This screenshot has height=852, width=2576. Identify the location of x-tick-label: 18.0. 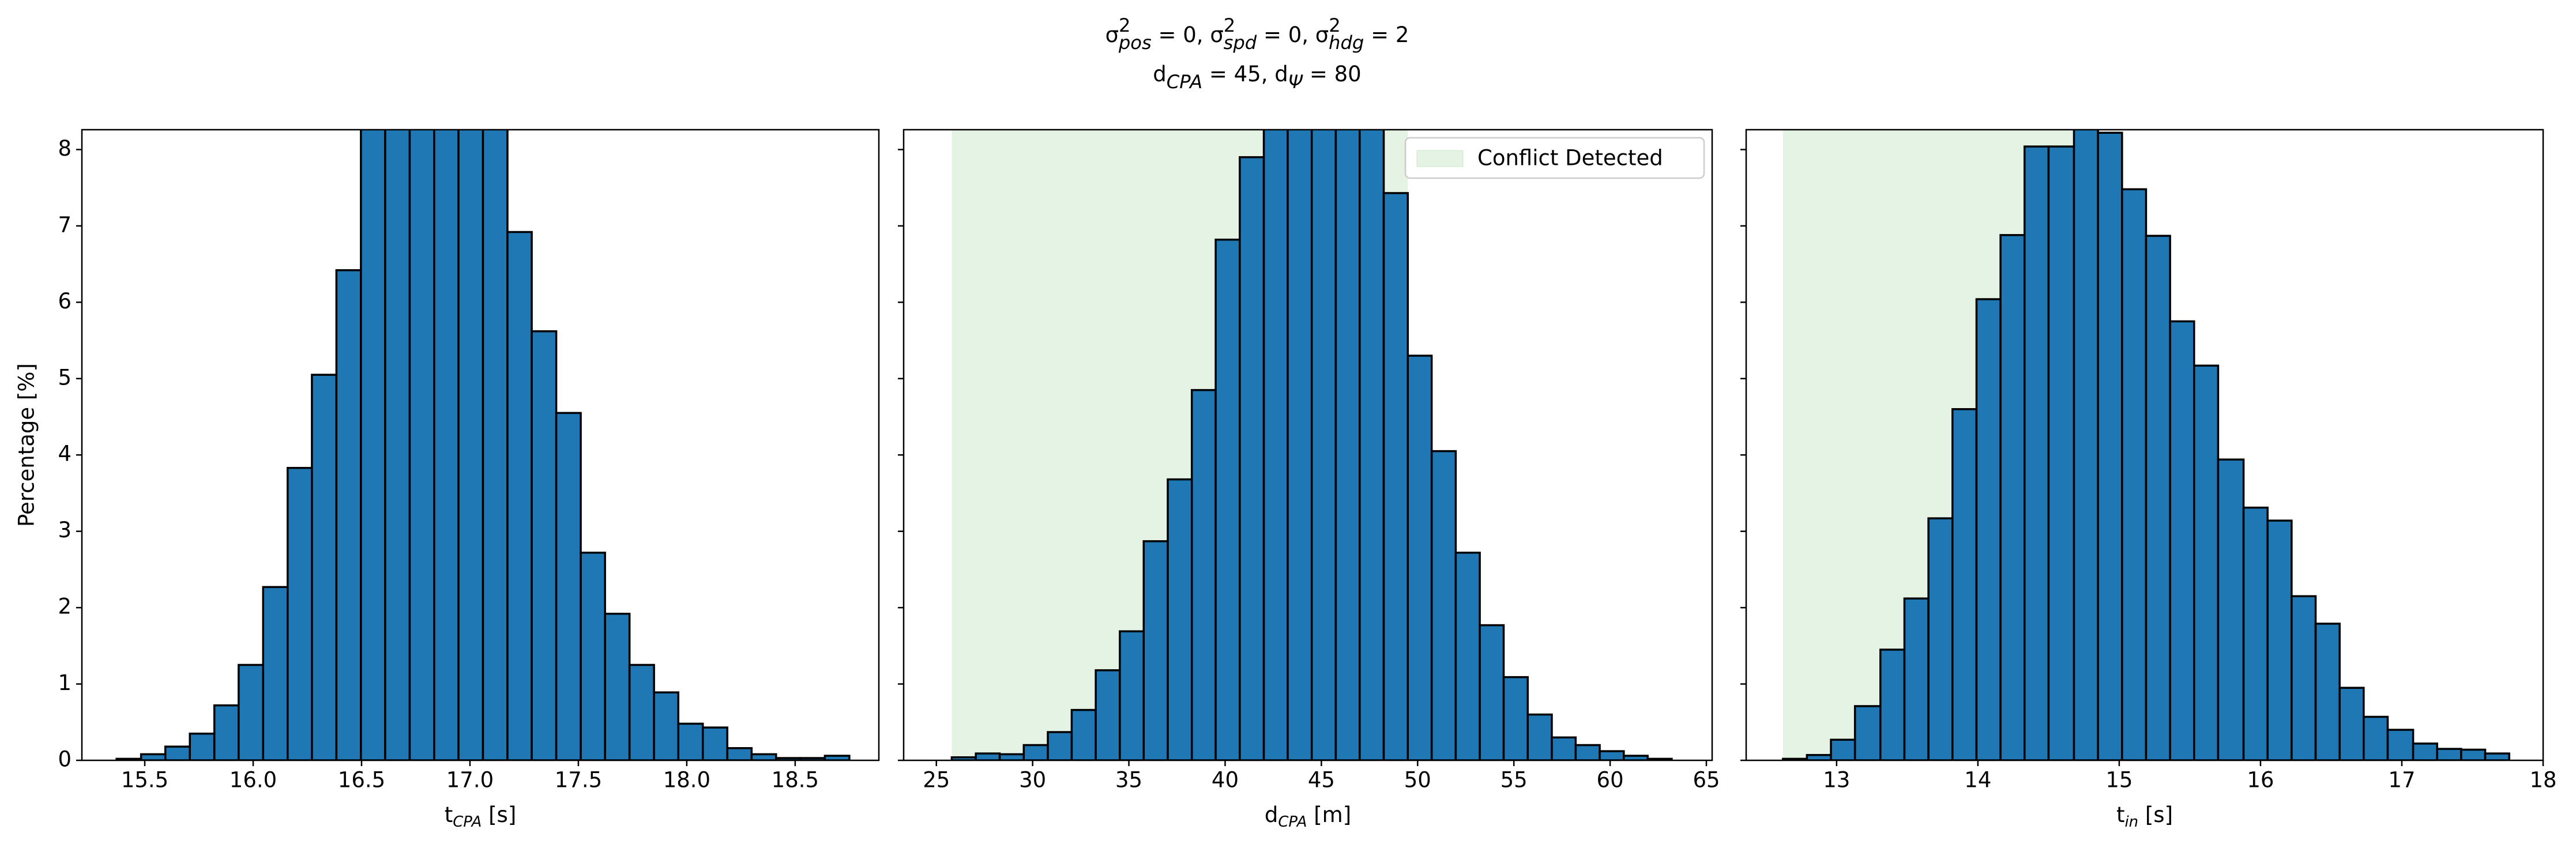
(686, 780).